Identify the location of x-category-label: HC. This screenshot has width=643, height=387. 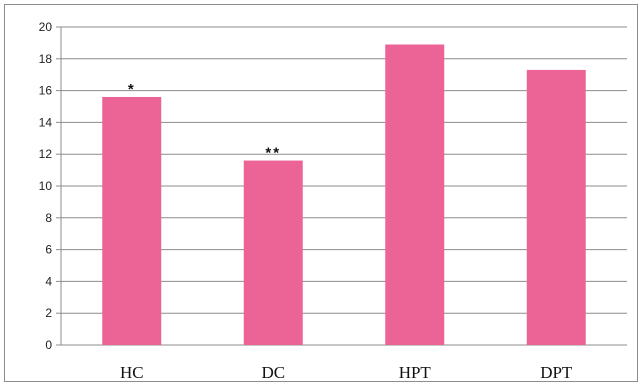
(132, 372).